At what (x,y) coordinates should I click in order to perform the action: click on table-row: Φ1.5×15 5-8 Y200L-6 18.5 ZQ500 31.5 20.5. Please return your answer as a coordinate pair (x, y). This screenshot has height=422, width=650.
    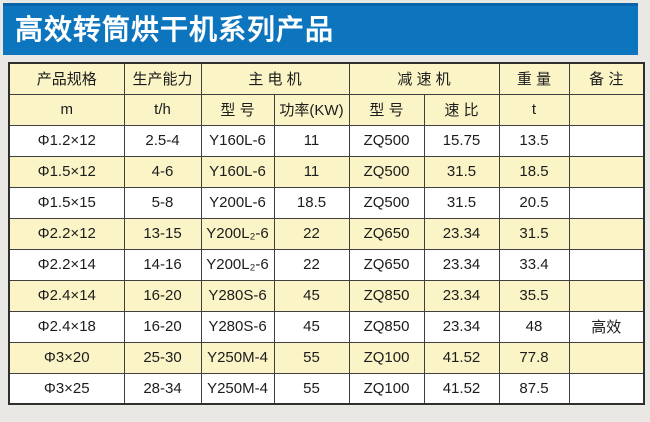
    Looking at the image, I should click on (326, 202).